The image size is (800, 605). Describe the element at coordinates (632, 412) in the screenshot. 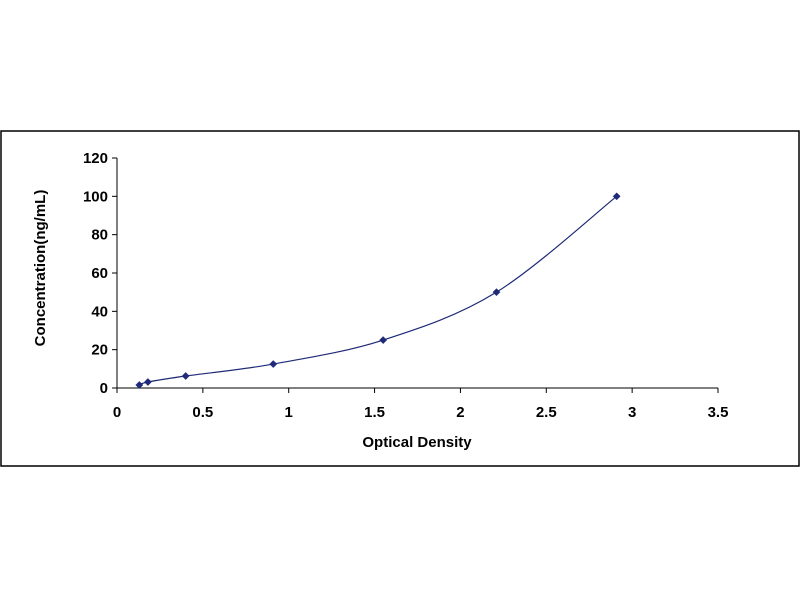

I see `x-tick-label: 3` at that location.